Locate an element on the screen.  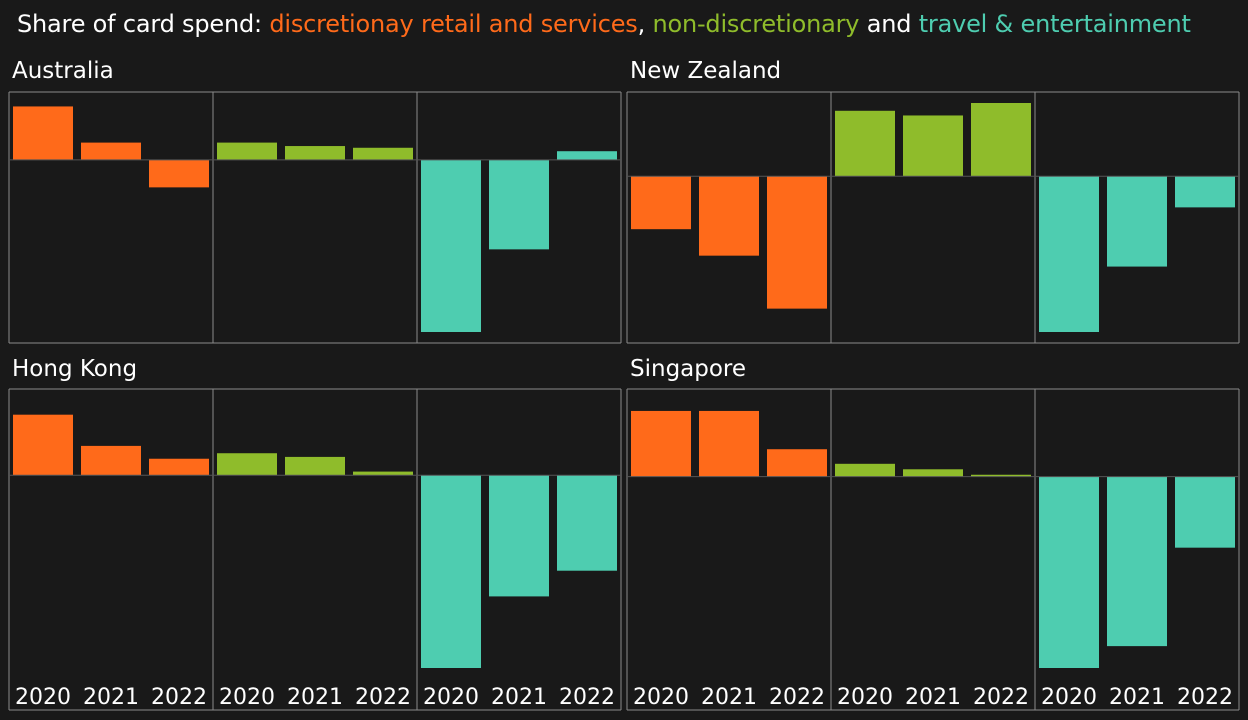
bar-new-zealand-travel-2021 is located at coordinates (1137, 221).